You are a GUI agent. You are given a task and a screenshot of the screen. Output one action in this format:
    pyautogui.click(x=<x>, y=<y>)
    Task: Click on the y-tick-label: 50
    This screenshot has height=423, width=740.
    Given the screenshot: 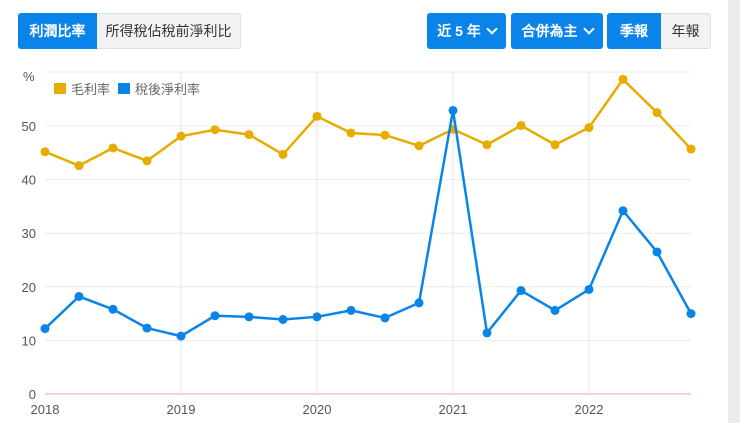 What is the action you would take?
    pyautogui.click(x=29, y=126)
    